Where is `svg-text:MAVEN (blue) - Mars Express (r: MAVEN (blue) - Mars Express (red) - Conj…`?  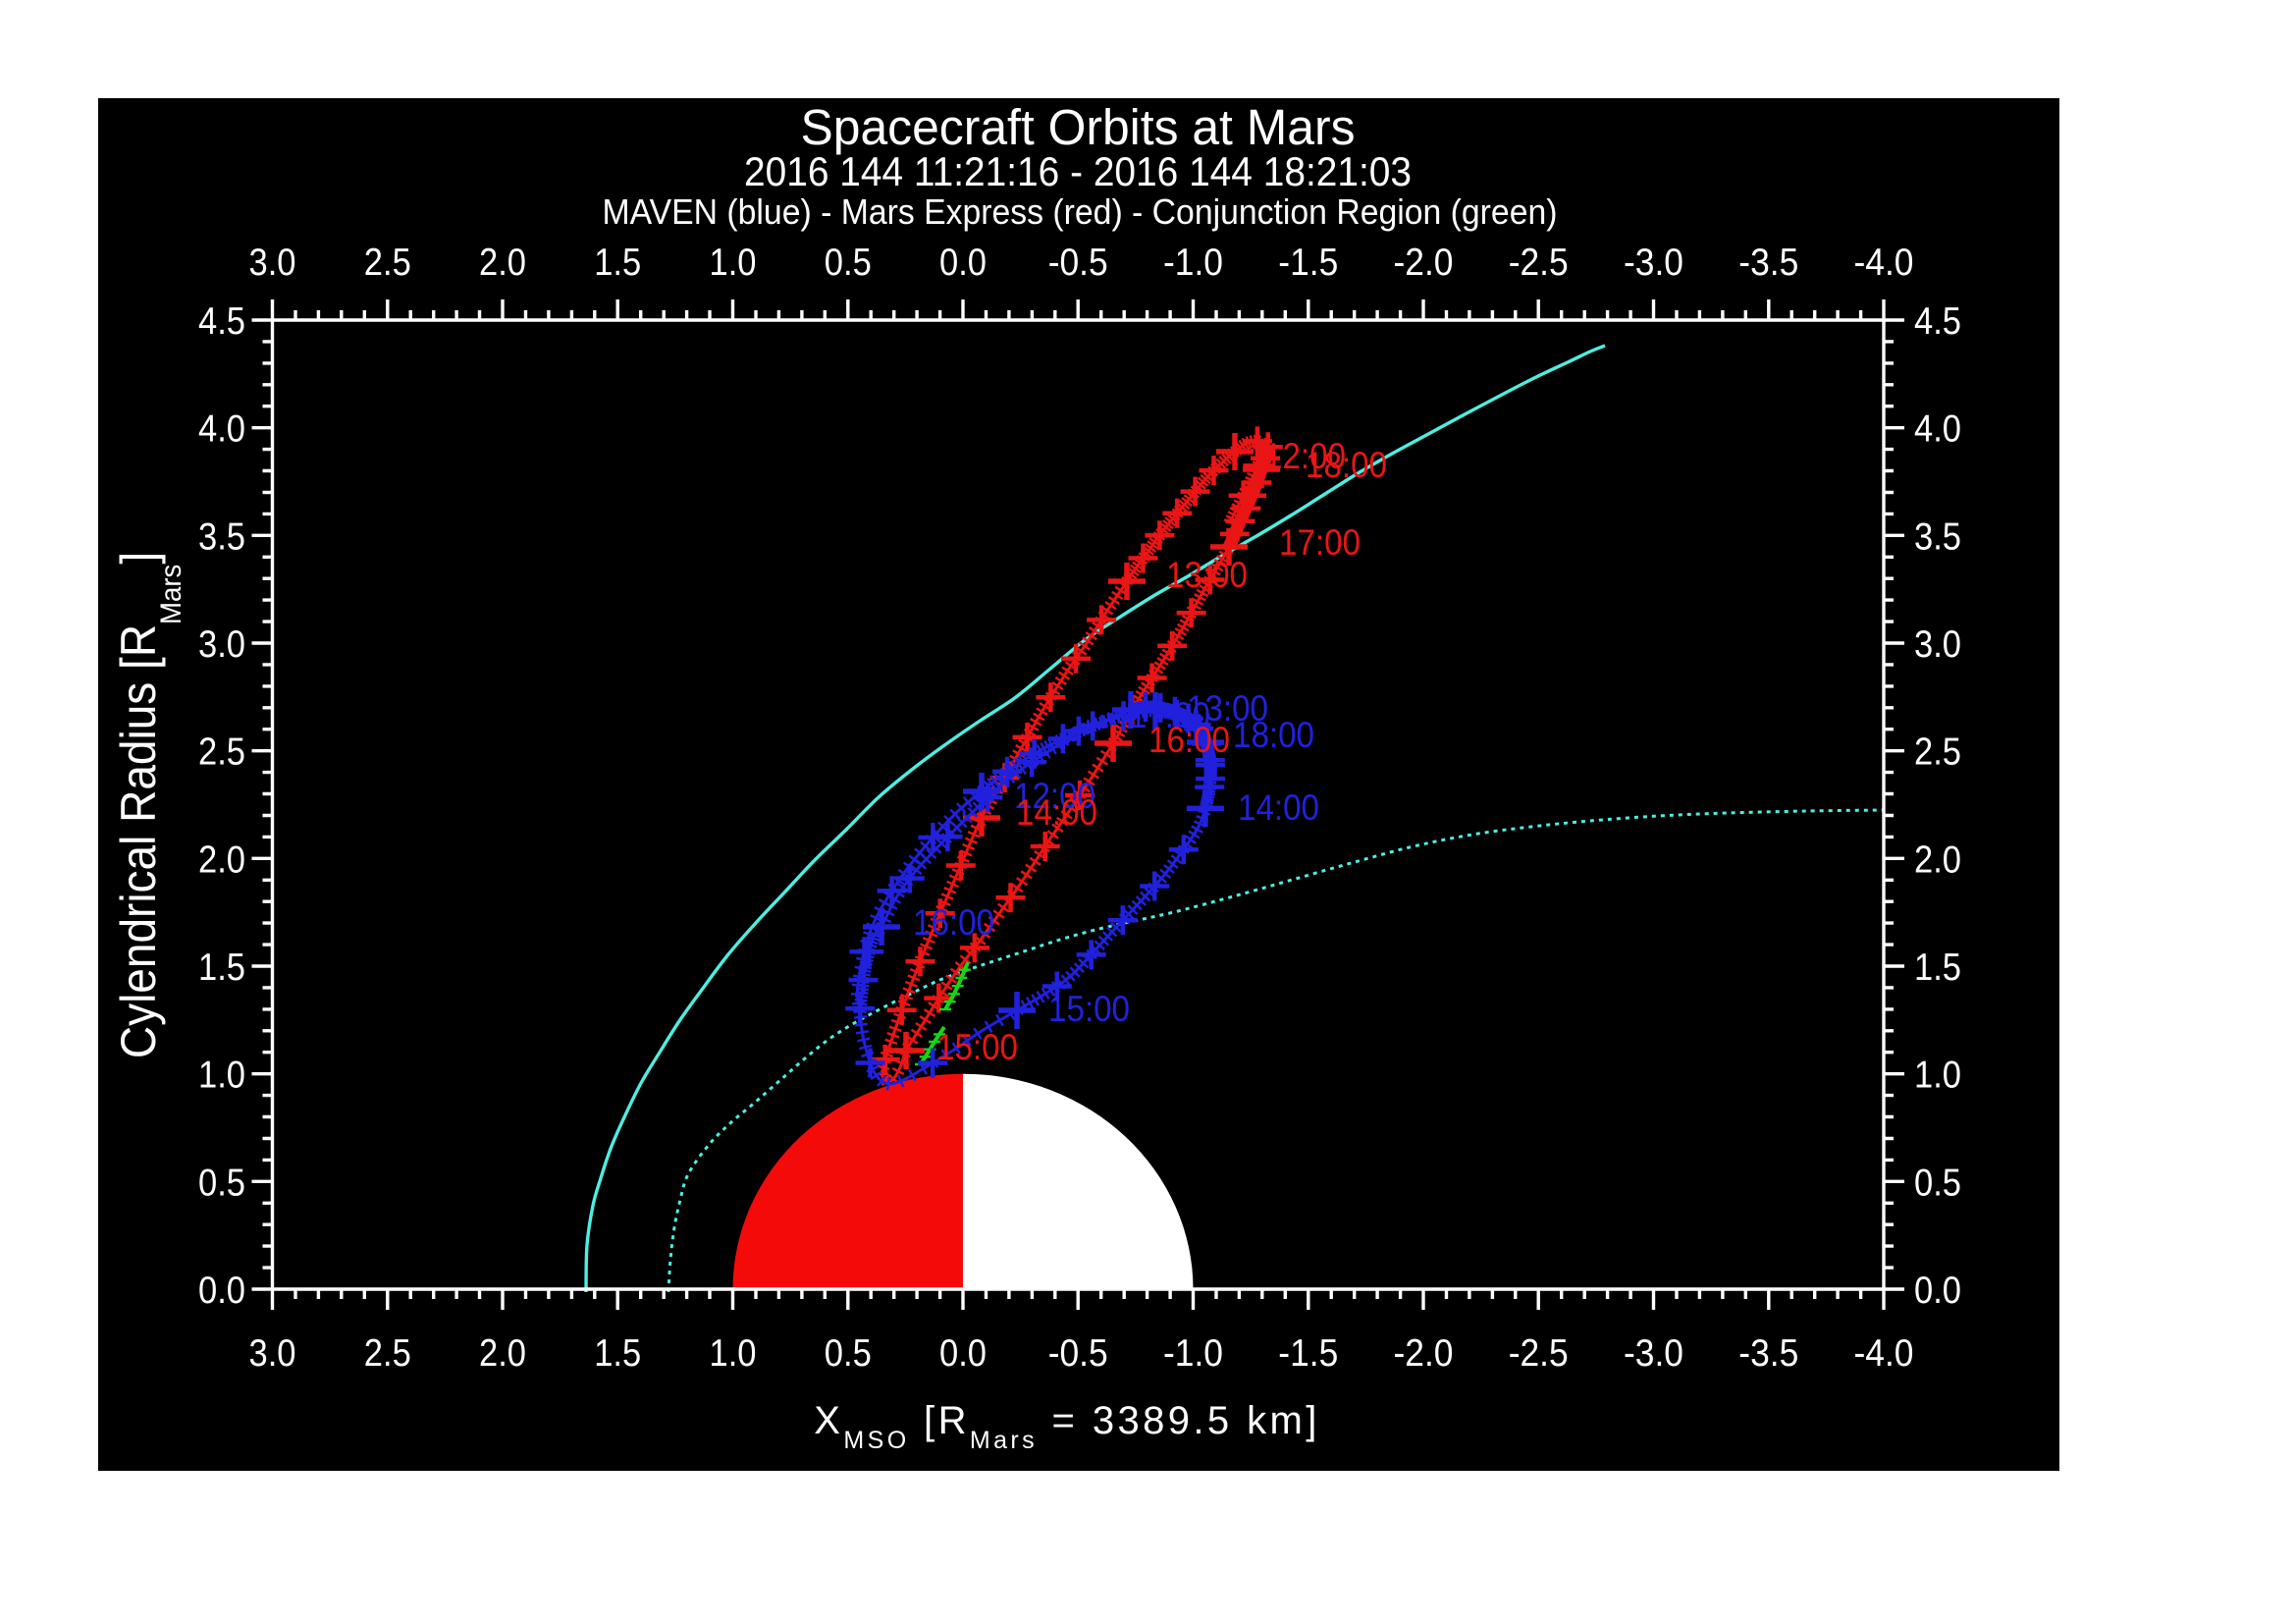
svg-text:MAVEN (blue) - Mars Express (r: MAVEN (blue) - Mars Express (red) - Conj… is located at coordinates (1080, 212).